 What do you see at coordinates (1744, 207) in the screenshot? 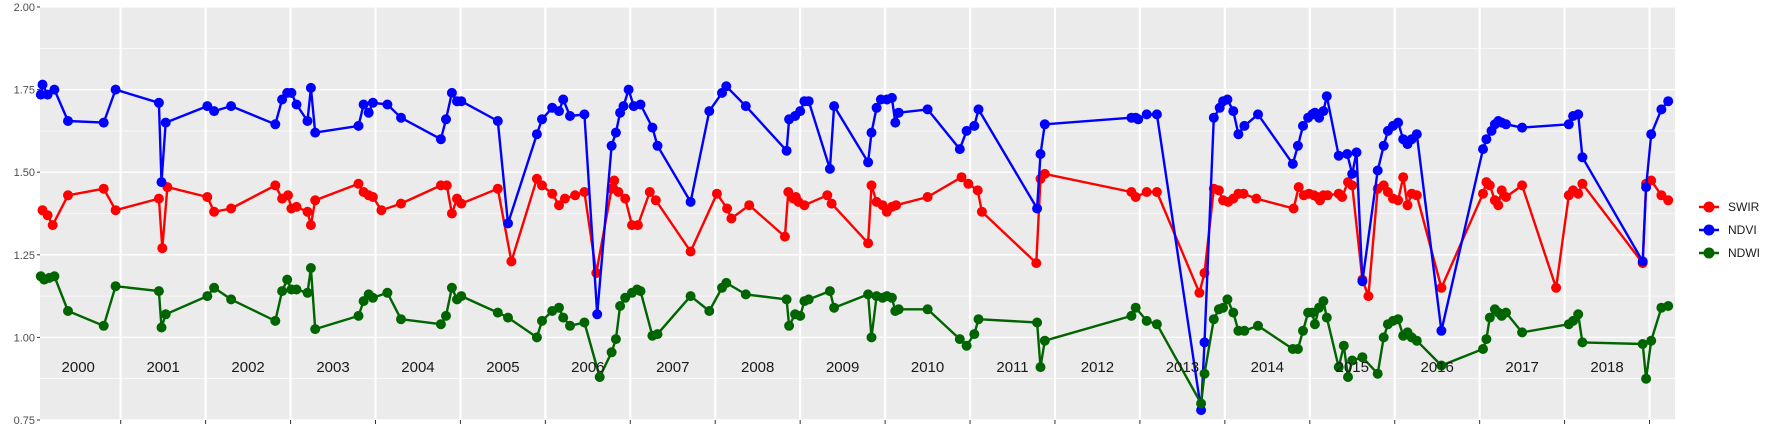
I see `legend-label-swir: SWIR` at bounding box center [1744, 207].